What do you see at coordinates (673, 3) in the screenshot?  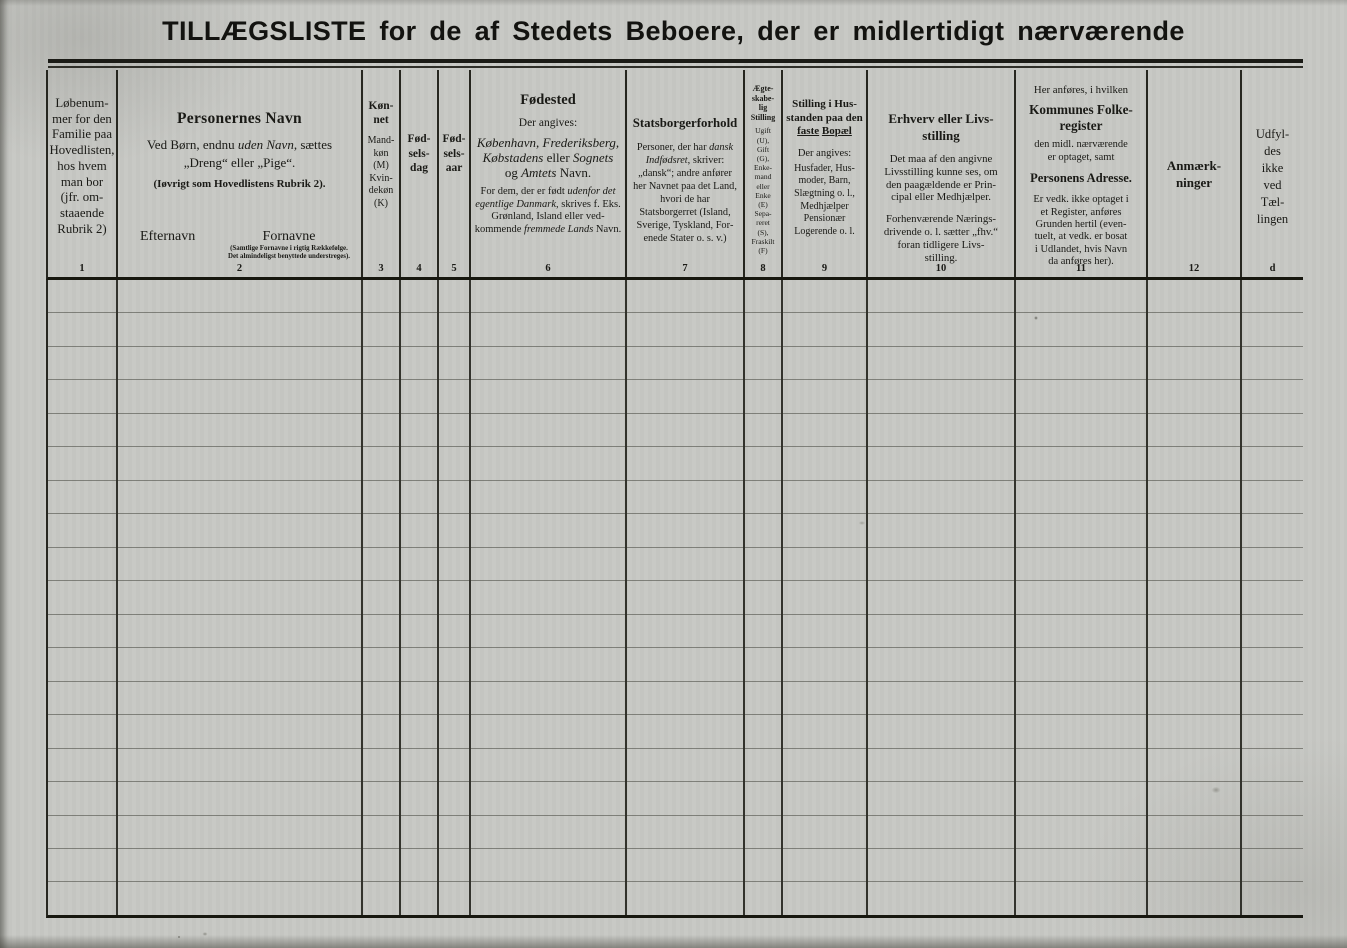 I see `scan-edge-top` at bounding box center [673, 3].